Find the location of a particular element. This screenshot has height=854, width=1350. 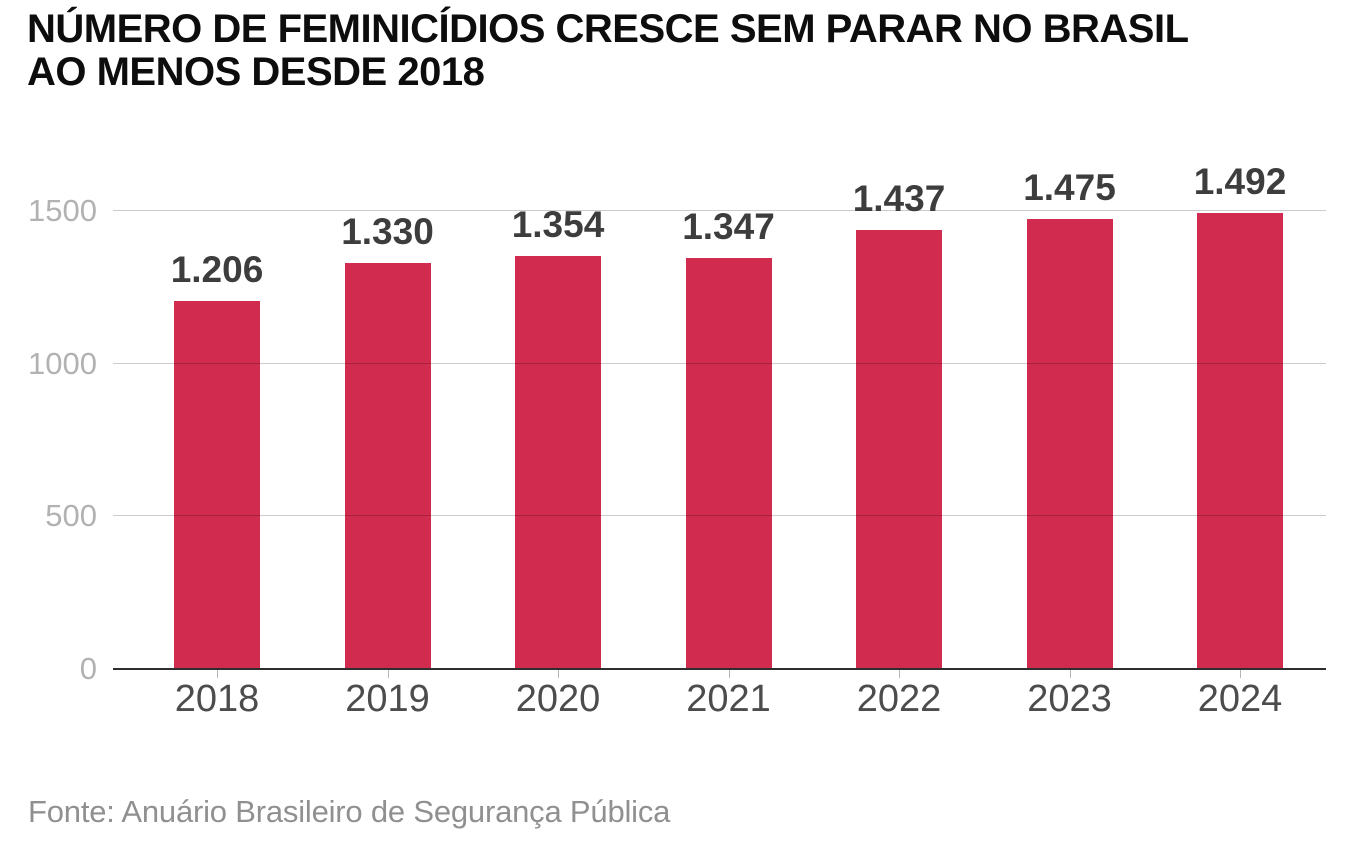

y-axis-label-500: 500 is located at coordinates (71, 515).